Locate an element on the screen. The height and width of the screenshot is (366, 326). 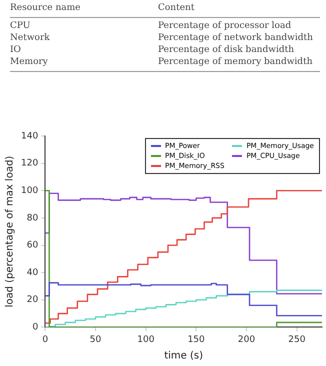
x-tick-label: 150 is located at coordinates (197, 339).